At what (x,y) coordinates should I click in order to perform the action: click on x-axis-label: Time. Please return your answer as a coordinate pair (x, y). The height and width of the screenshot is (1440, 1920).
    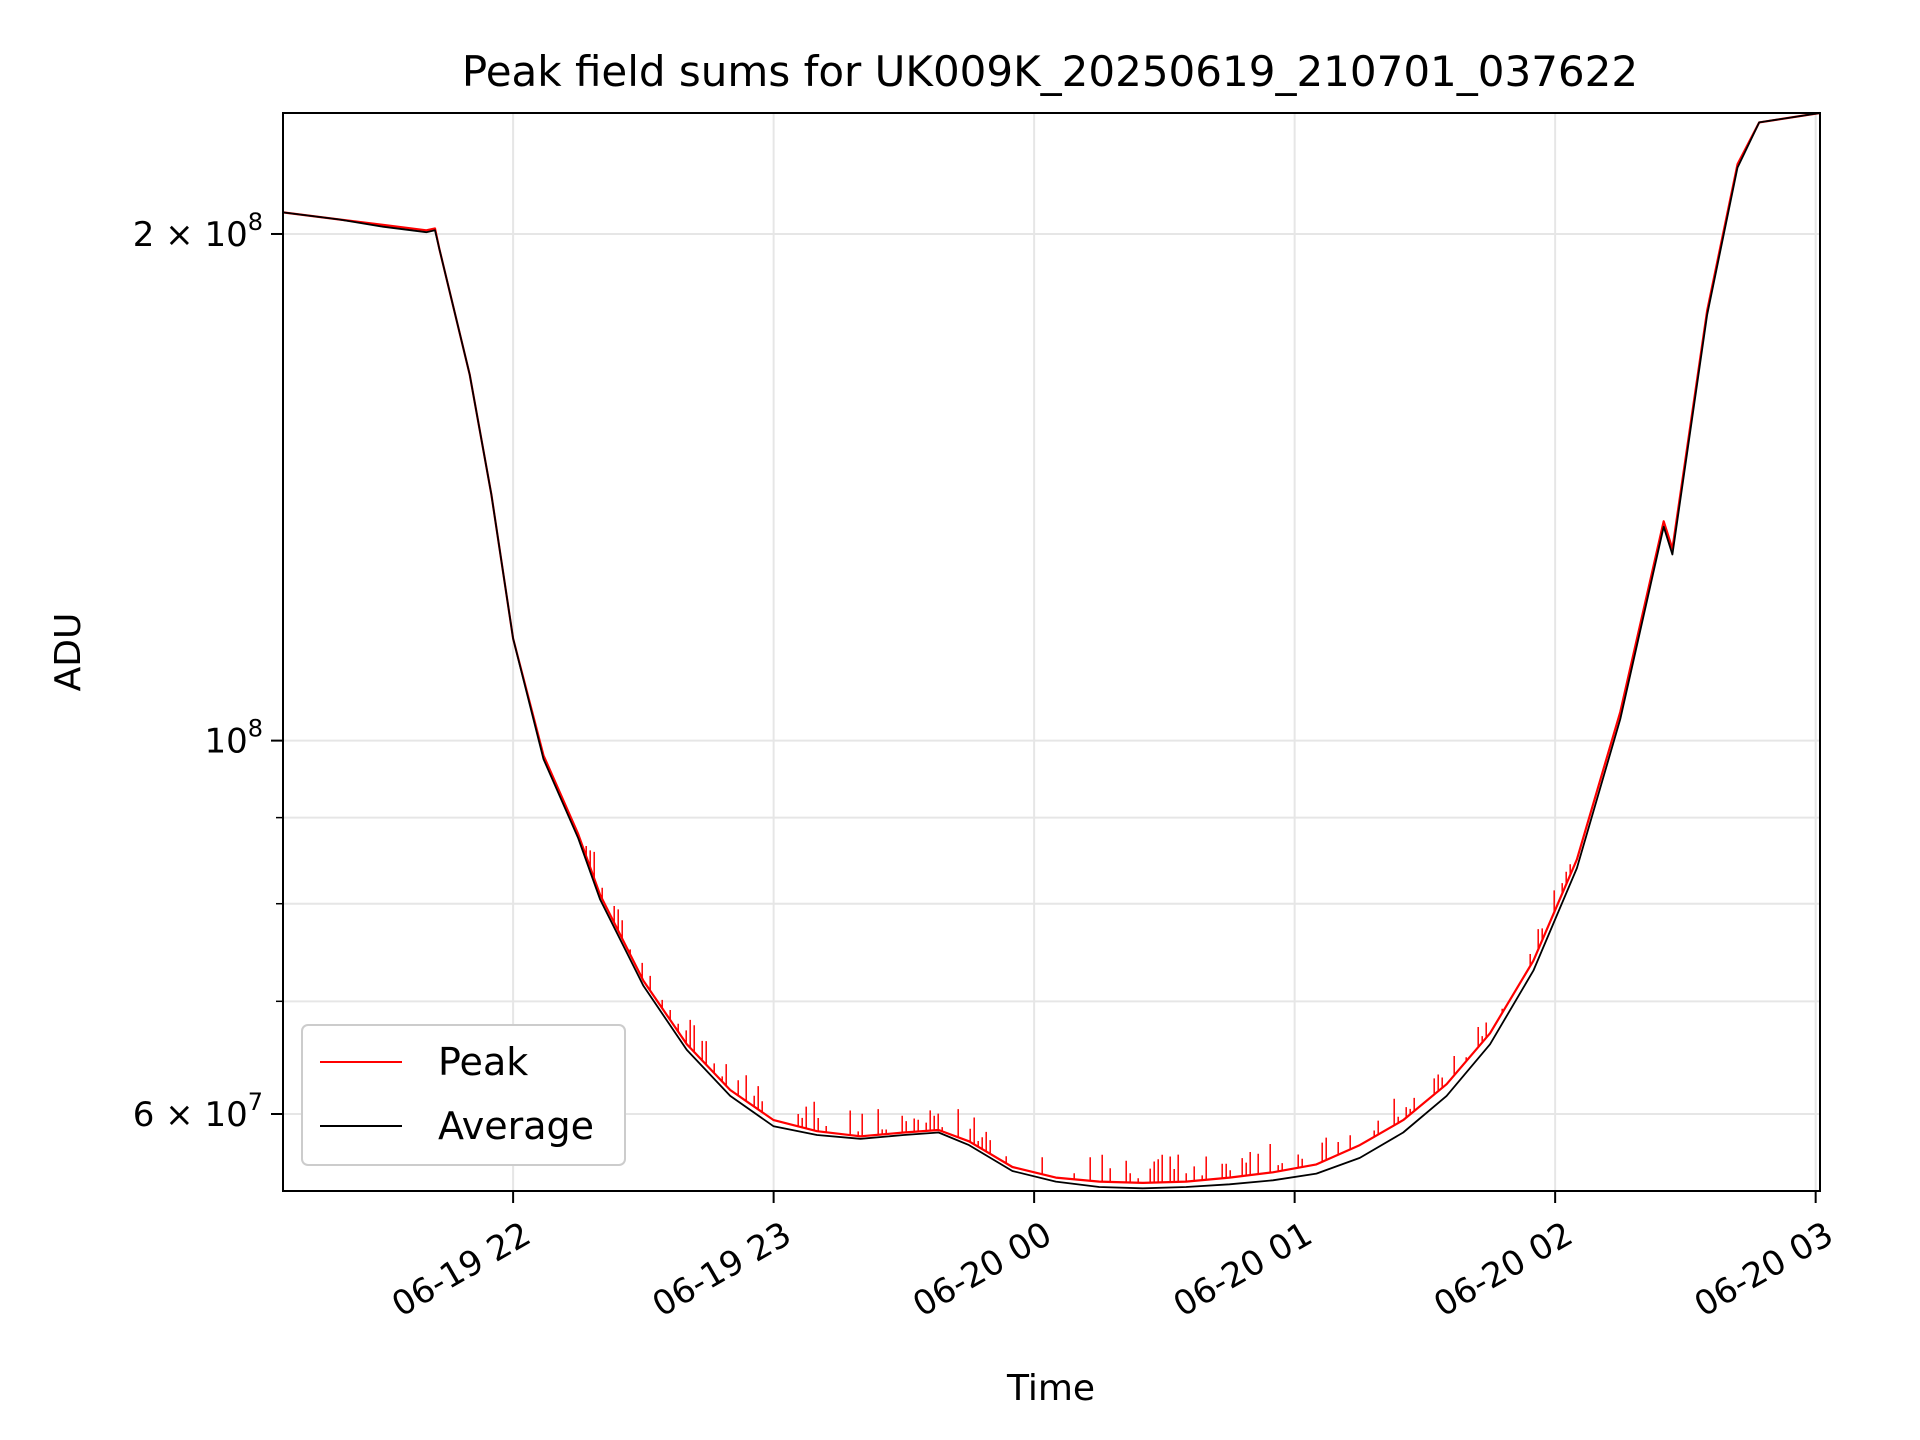
    Looking at the image, I should click on (1050, 1388).